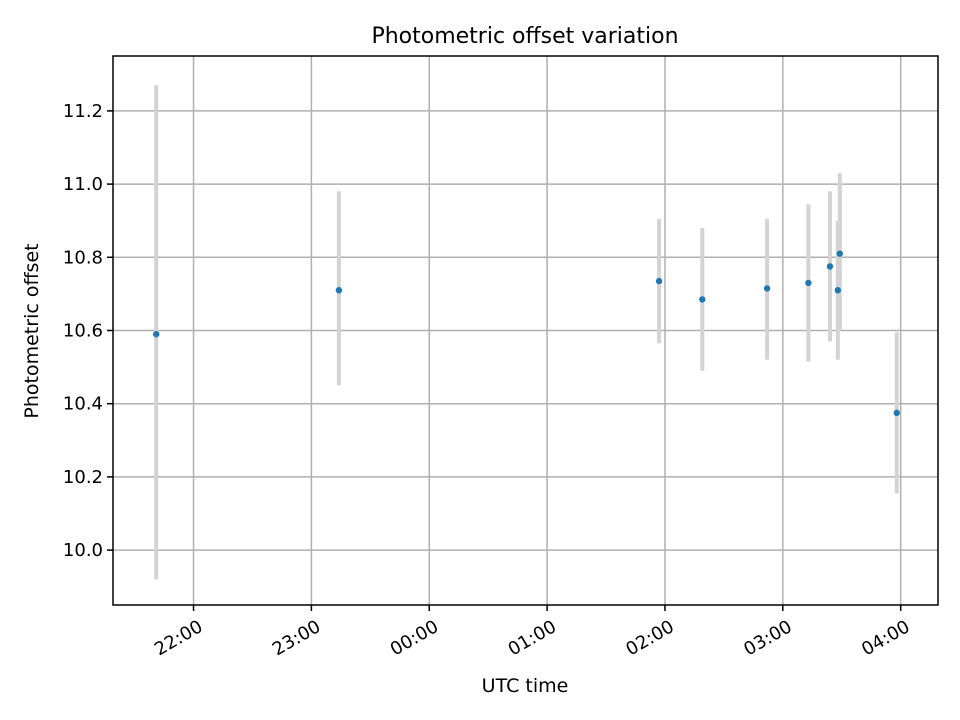 The image size is (960, 720). I want to click on x-tick-label: 01:00, so click(532, 638).